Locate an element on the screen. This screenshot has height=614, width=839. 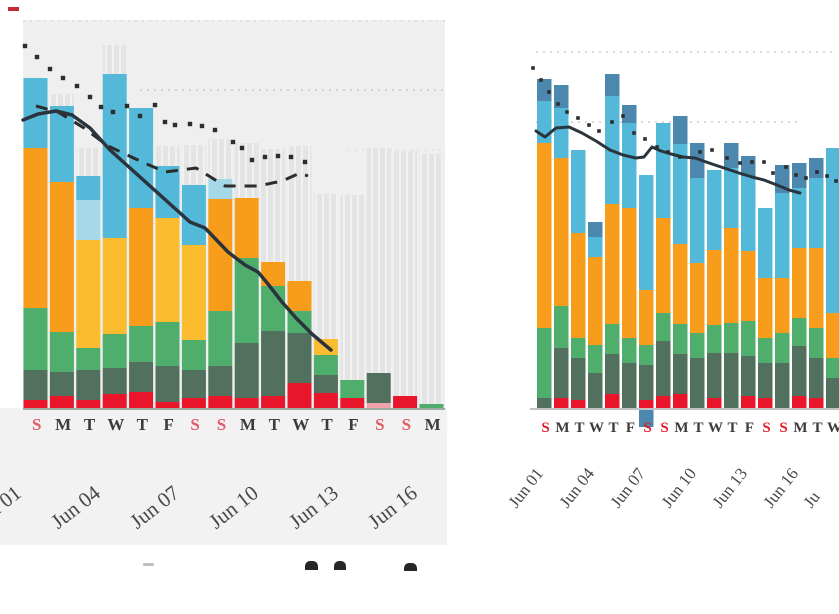
bar-segment-lightcyan is located at coordinates (88, 220).